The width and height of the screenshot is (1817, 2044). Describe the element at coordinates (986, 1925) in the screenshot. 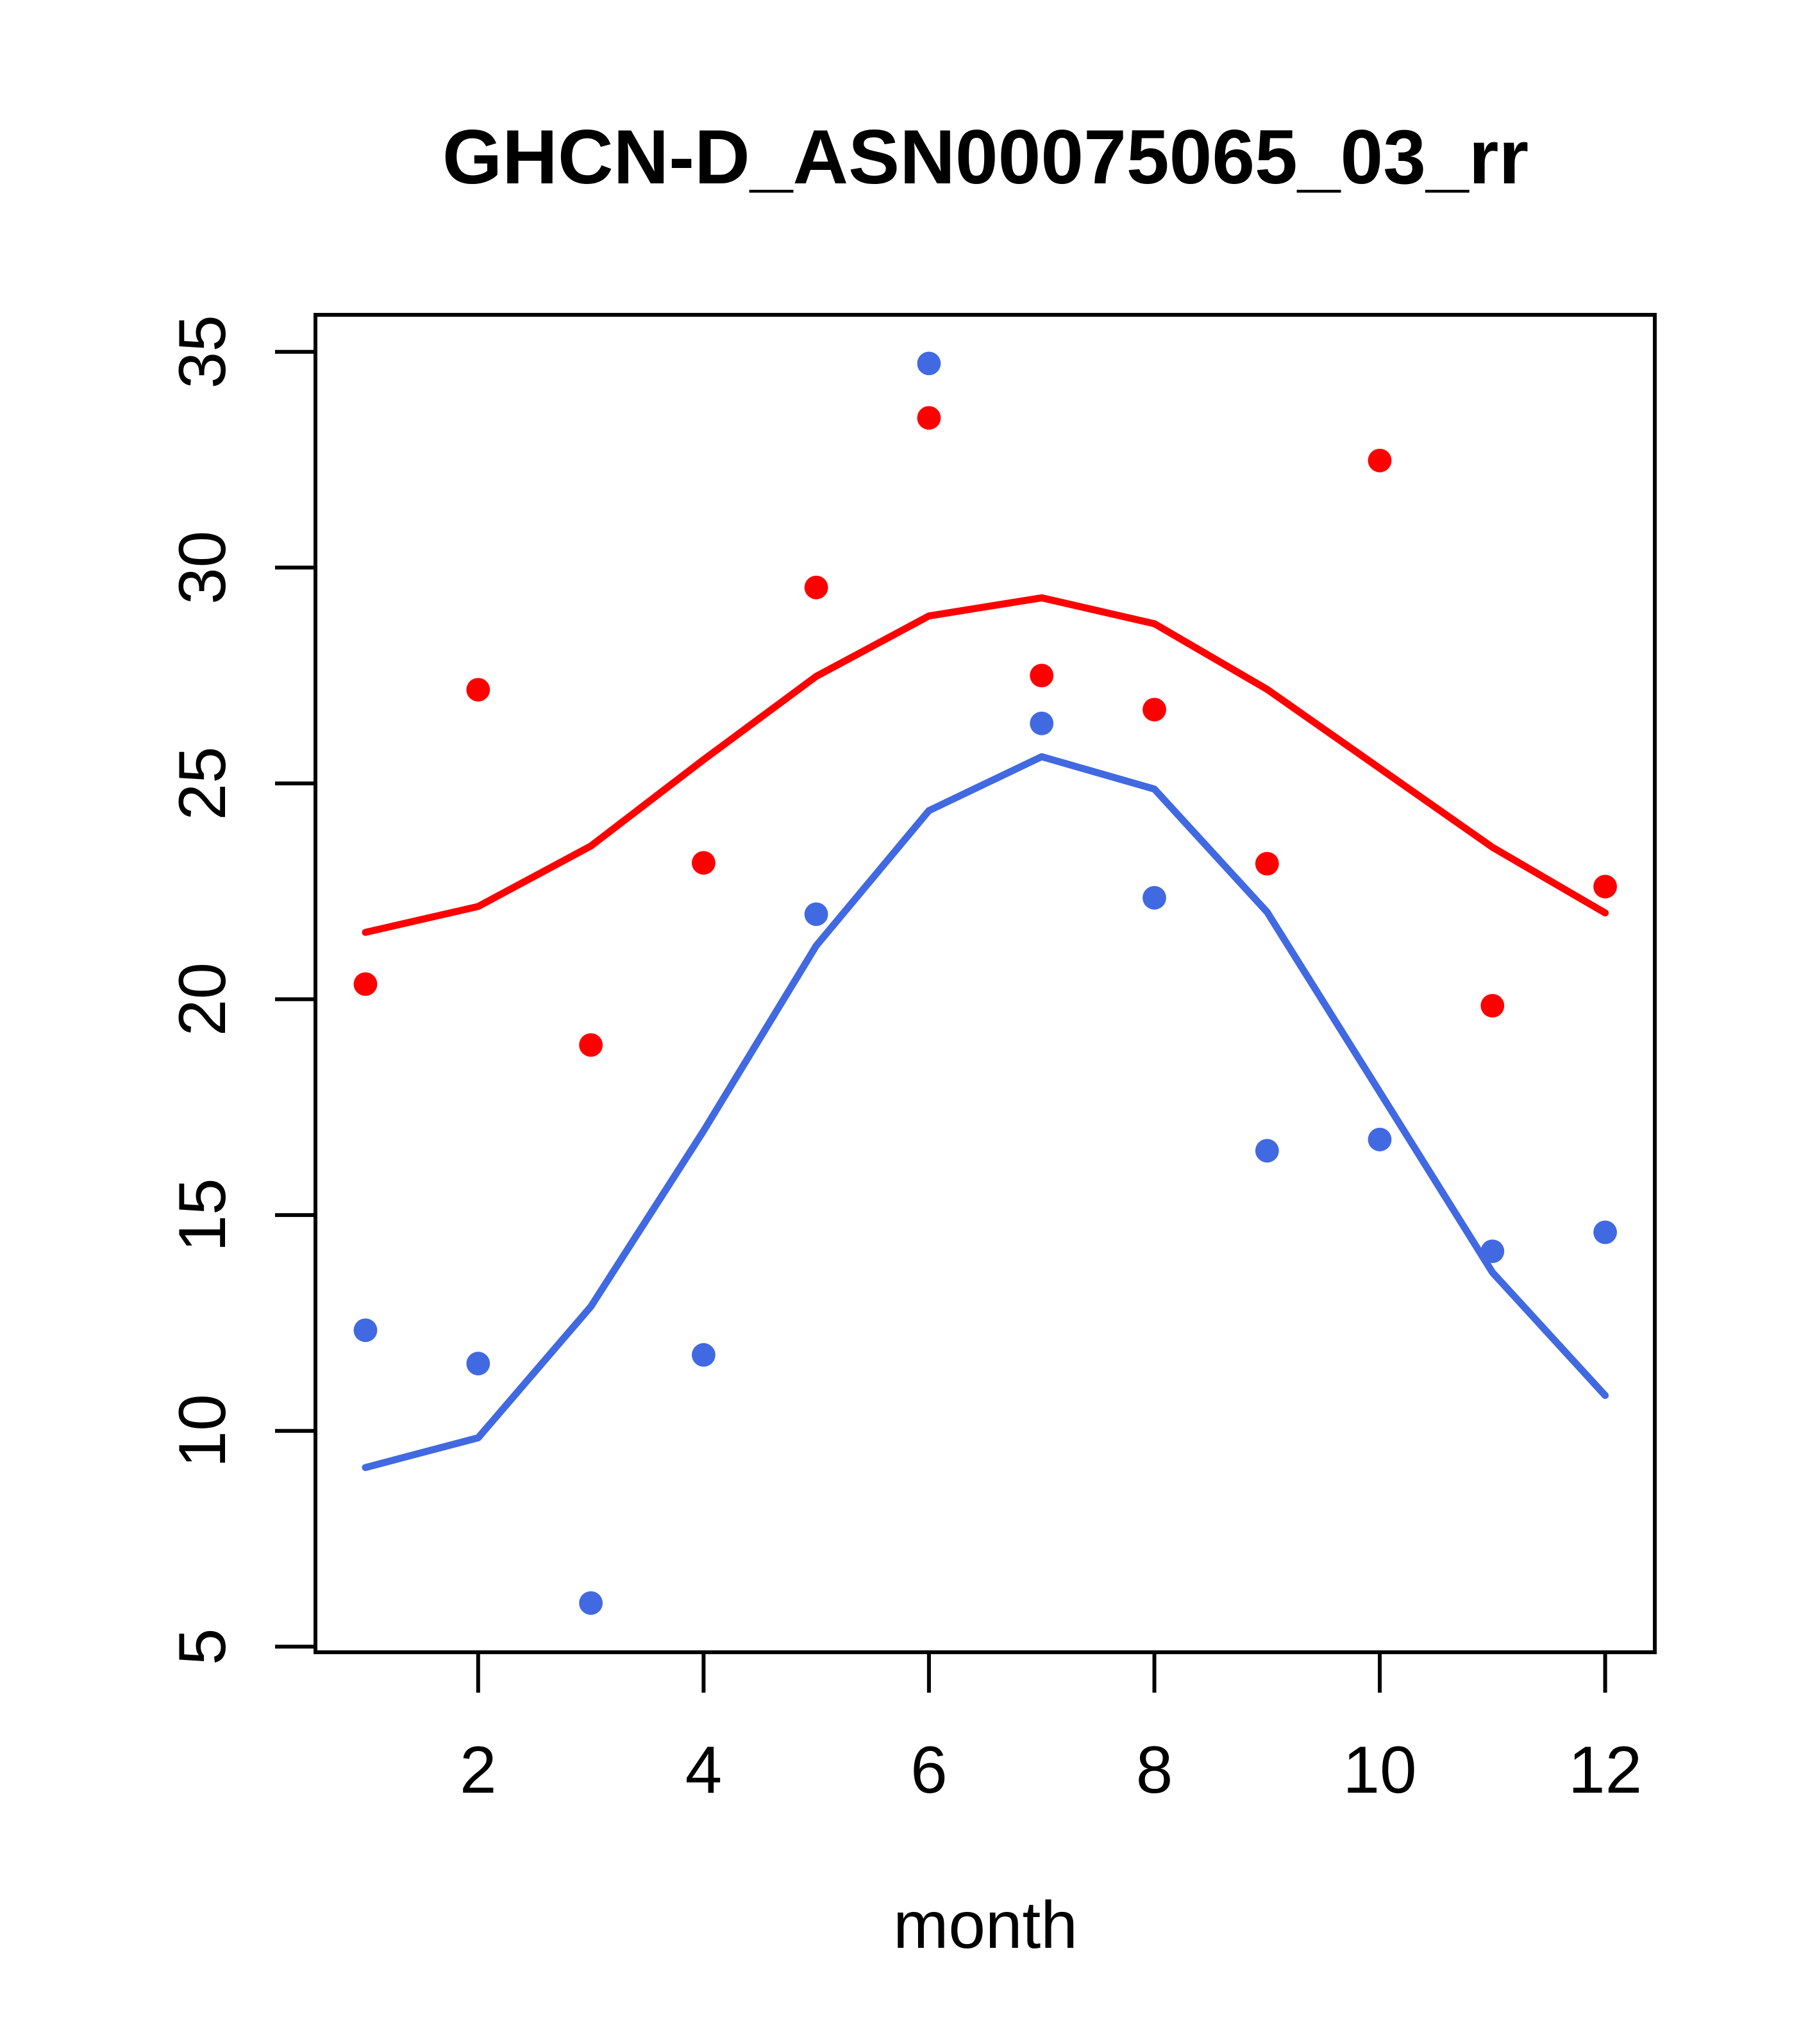

I see `svg-text: month` at that location.